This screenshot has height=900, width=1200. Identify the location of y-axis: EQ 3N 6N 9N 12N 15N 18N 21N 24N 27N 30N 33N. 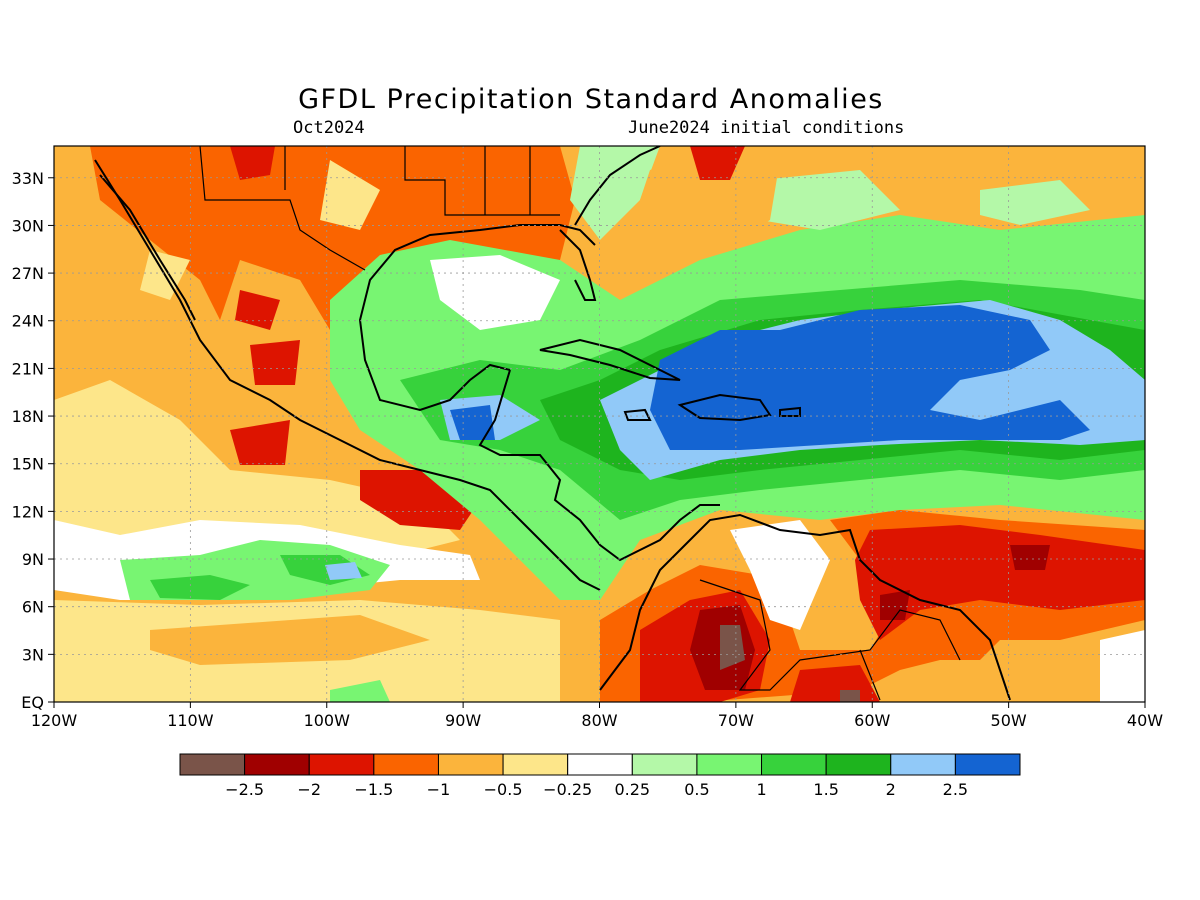
(33, 440).